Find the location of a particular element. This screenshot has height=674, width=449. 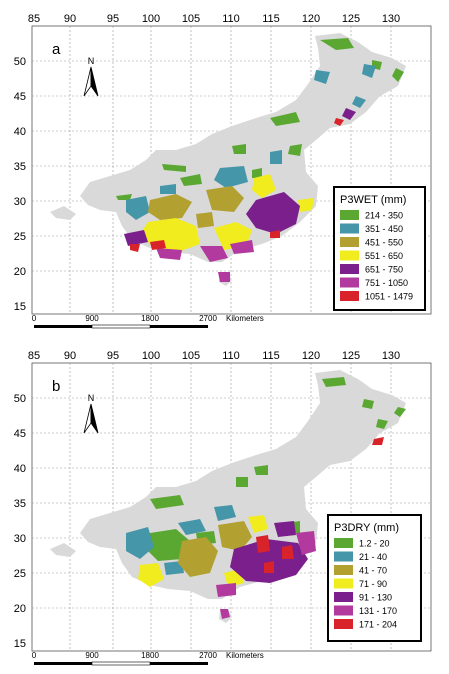

legend-label: 41 - 70 is located at coordinates (373, 571).